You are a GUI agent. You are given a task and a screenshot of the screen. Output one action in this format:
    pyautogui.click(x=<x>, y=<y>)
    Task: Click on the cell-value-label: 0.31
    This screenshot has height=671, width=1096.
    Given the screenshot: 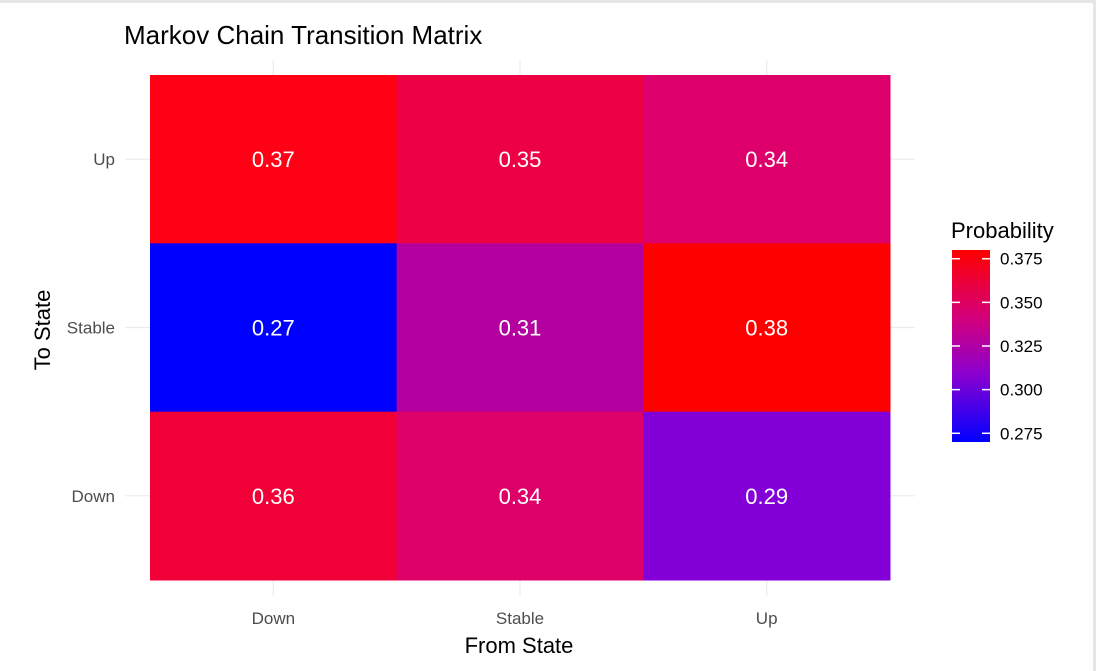 What is the action you would take?
    pyautogui.click(x=520, y=328)
    